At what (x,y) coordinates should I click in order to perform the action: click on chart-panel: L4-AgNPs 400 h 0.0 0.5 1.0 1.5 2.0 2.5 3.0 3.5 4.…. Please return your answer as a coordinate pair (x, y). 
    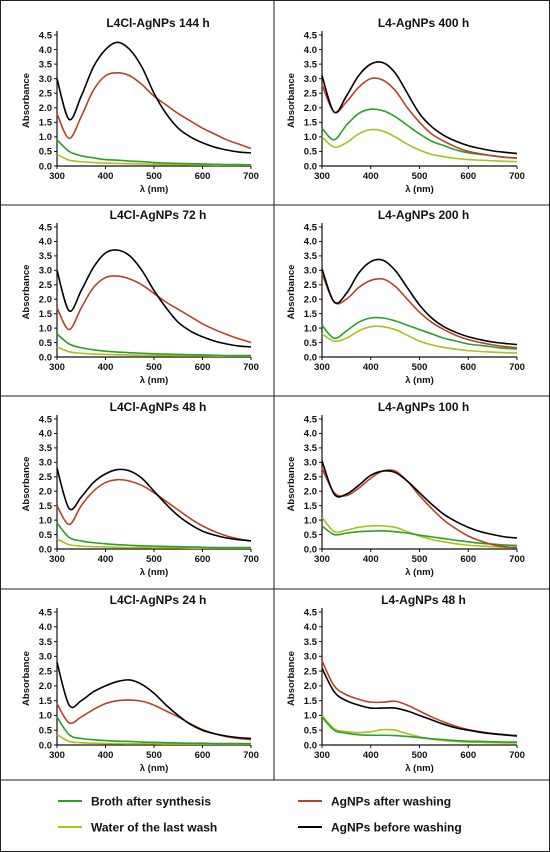
    Looking at the image, I should click on (405, 105).